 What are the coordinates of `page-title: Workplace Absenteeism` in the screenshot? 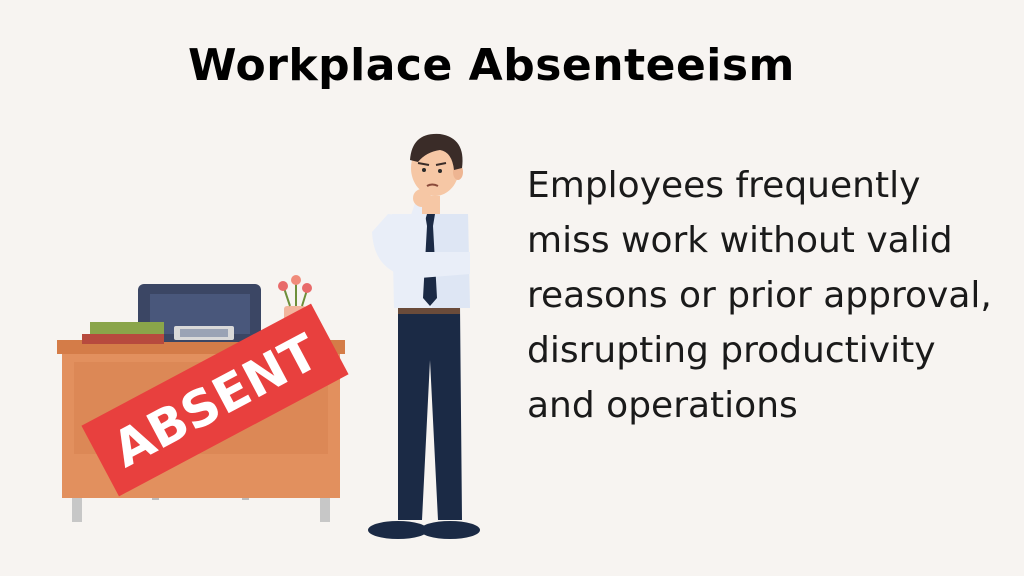 It's located at (491, 65).